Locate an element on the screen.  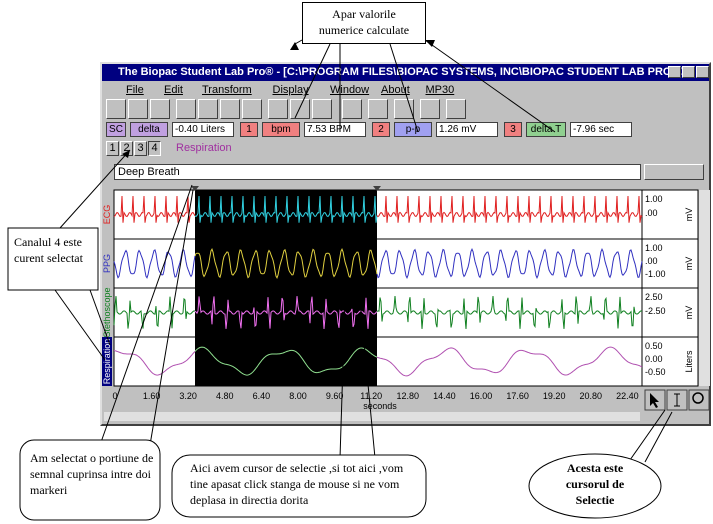
callout-channel: Canalul 4 este curent selectat is located at coordinates (48, 250).